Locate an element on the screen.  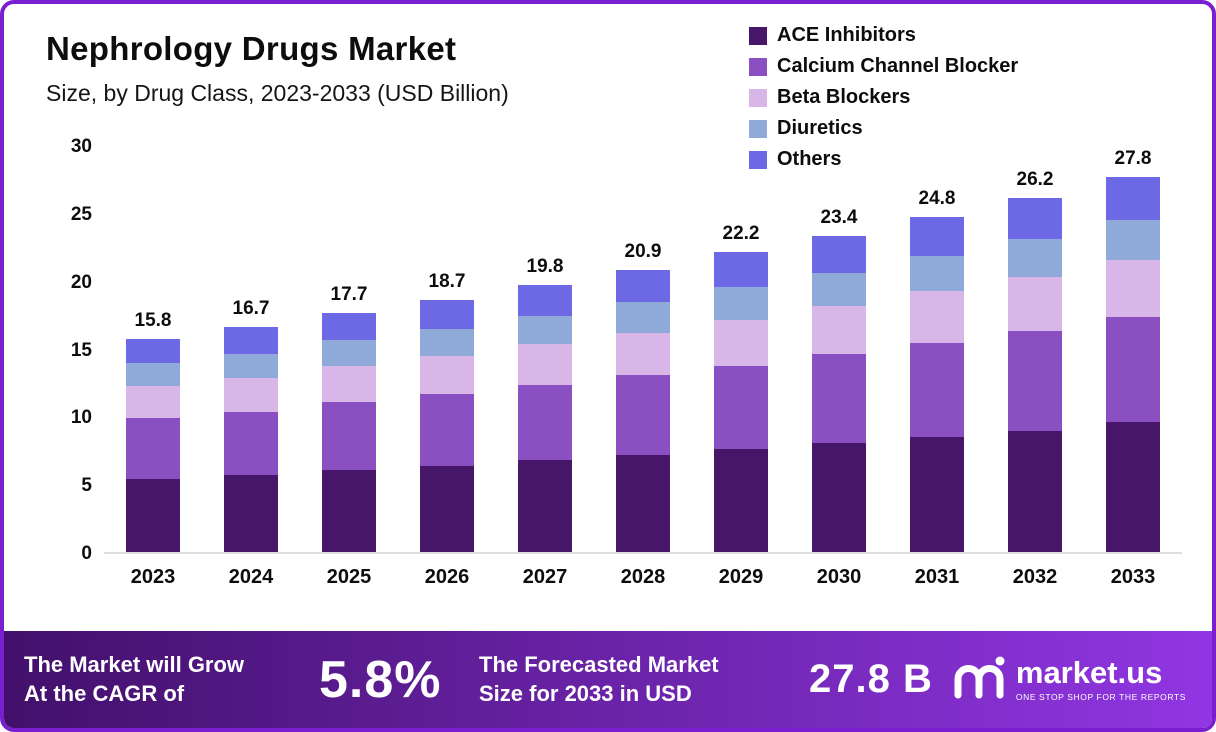
bar-total-label: 17.7 is located at coordinates (349, 295).